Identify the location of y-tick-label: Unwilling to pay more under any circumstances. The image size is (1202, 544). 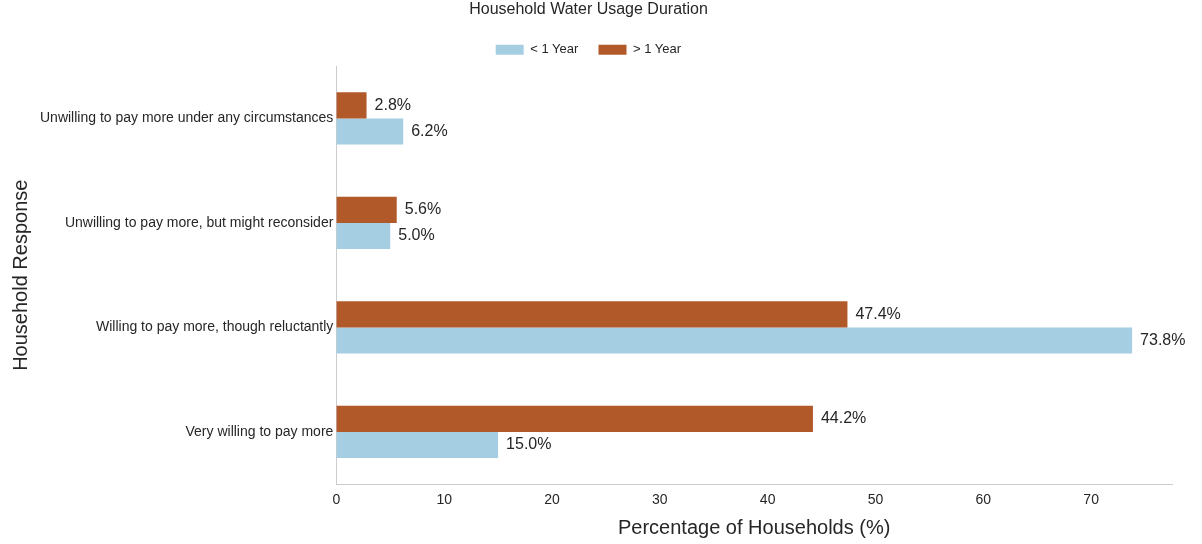
(186, 117).